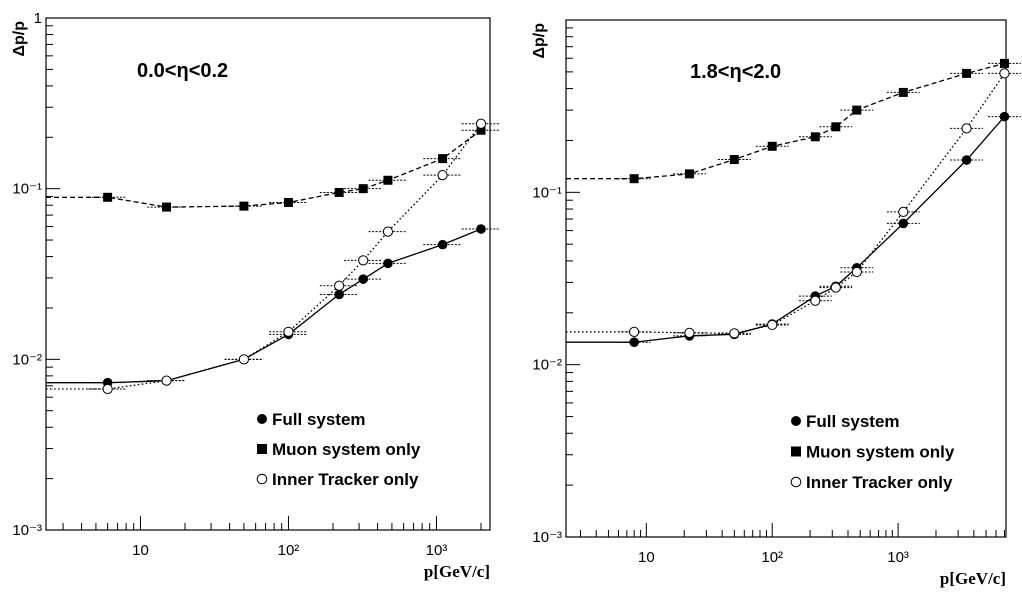 The height and width of the screenshot is (594, 1022). What do you see at coordinates (38, 18) in the screenshot?
I see `y-tick-label: 1` at bounding box center [38, 18].